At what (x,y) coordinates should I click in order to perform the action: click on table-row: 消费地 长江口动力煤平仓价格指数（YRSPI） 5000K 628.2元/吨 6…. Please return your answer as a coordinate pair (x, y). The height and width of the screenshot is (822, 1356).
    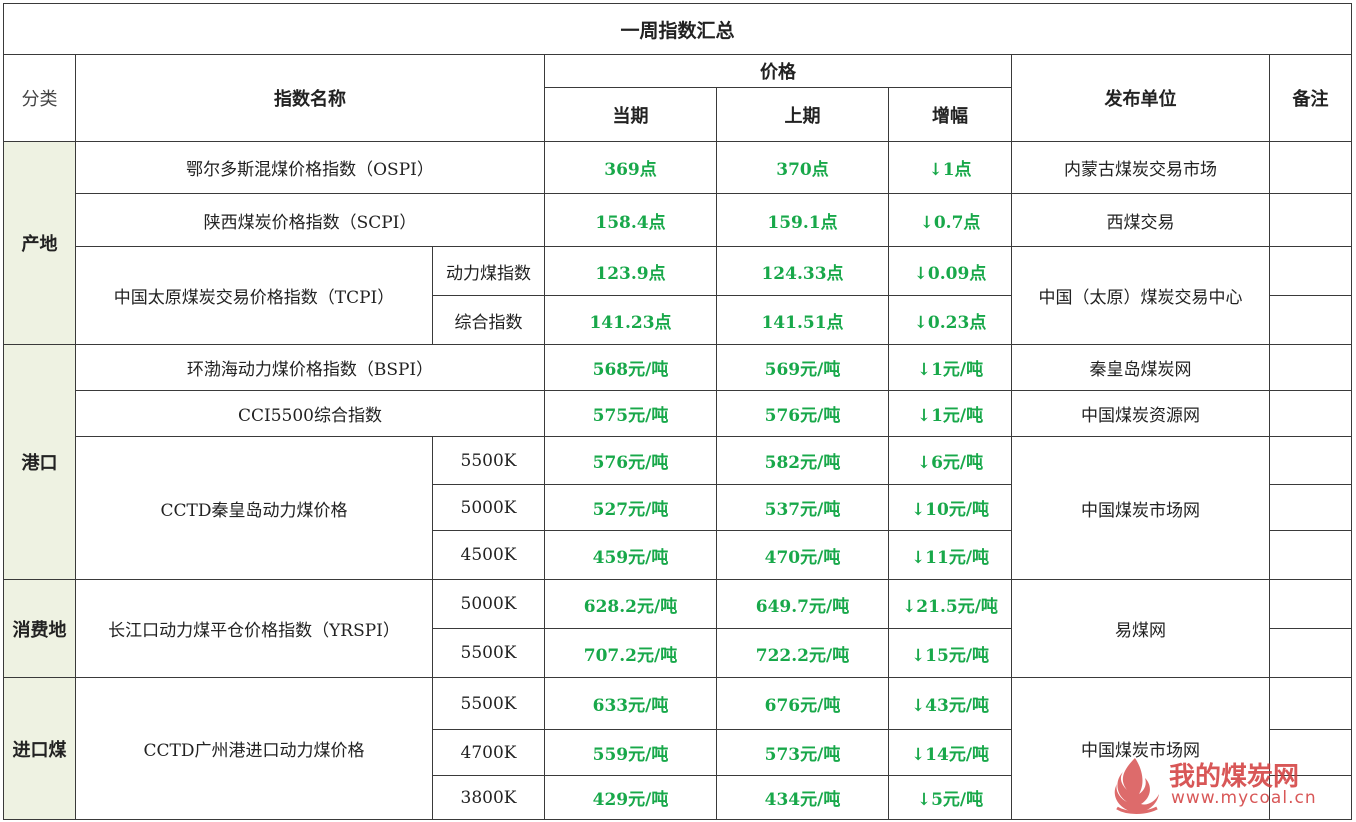
    Looking at the image, I should click on (677, 628).